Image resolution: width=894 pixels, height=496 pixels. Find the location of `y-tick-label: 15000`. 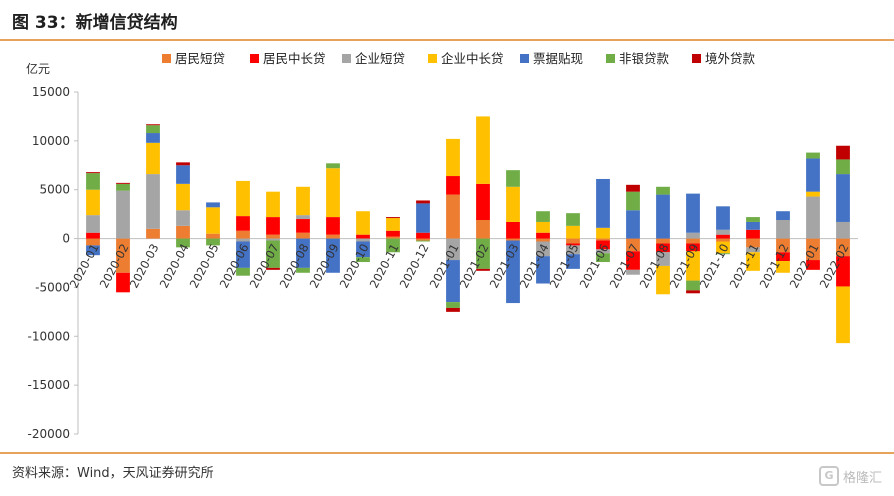

y-tick-label: 15000 is located at coordinates (51, 92).